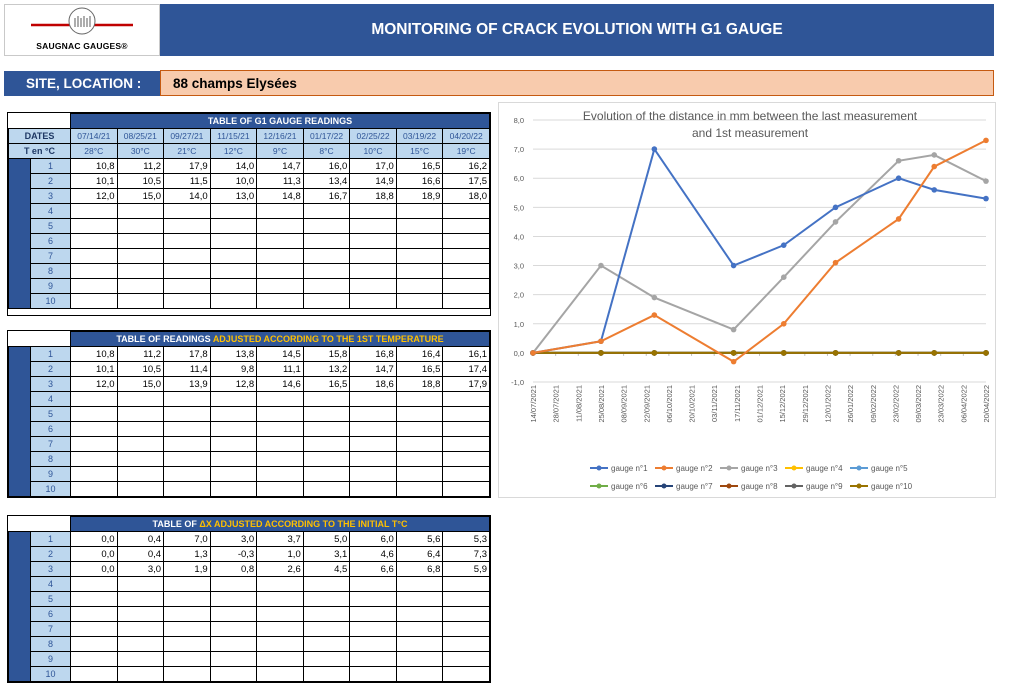 The height and width of the screenshot is (691, 1024). What do you see at coordinates (373, 354) in the screenshot?
I see `reading-cell: 16,8` at bounding box center [373, 354].